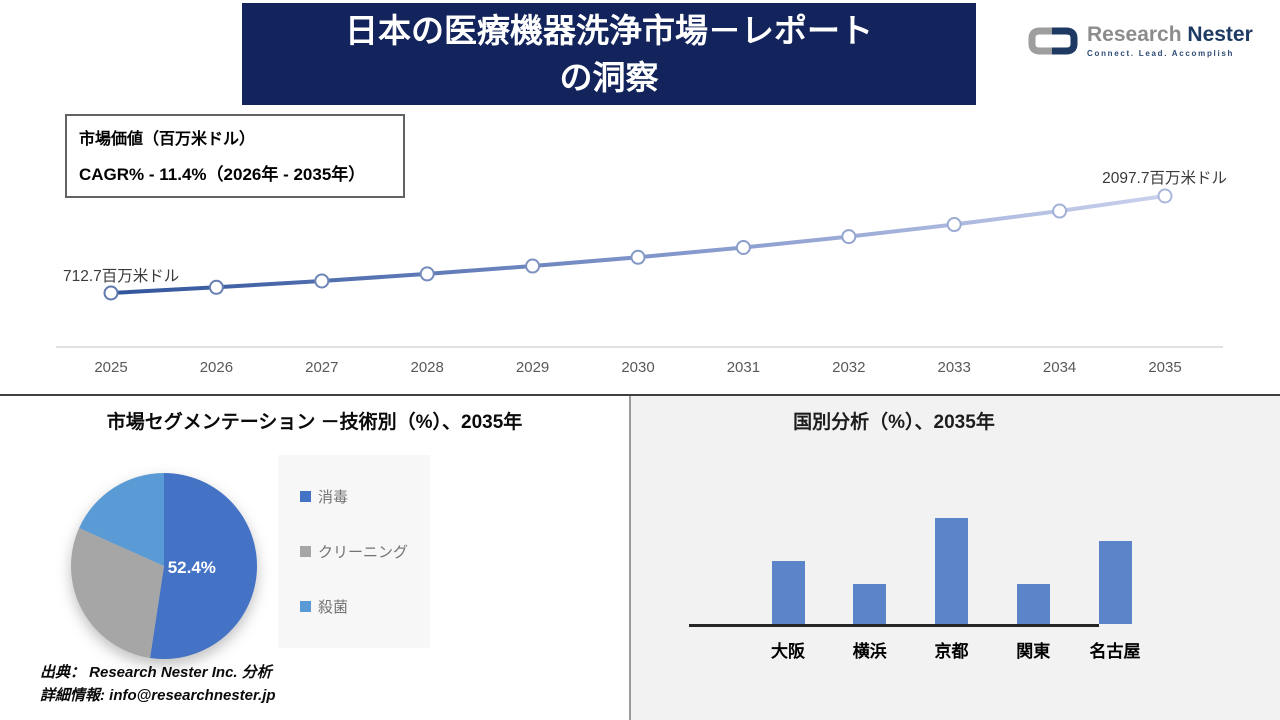  What do you see at coordinates (156, 672) in the screenshot?
I see `source-line: 出典： Research Nester Inc. 分析` at bounding box center [156, 672].